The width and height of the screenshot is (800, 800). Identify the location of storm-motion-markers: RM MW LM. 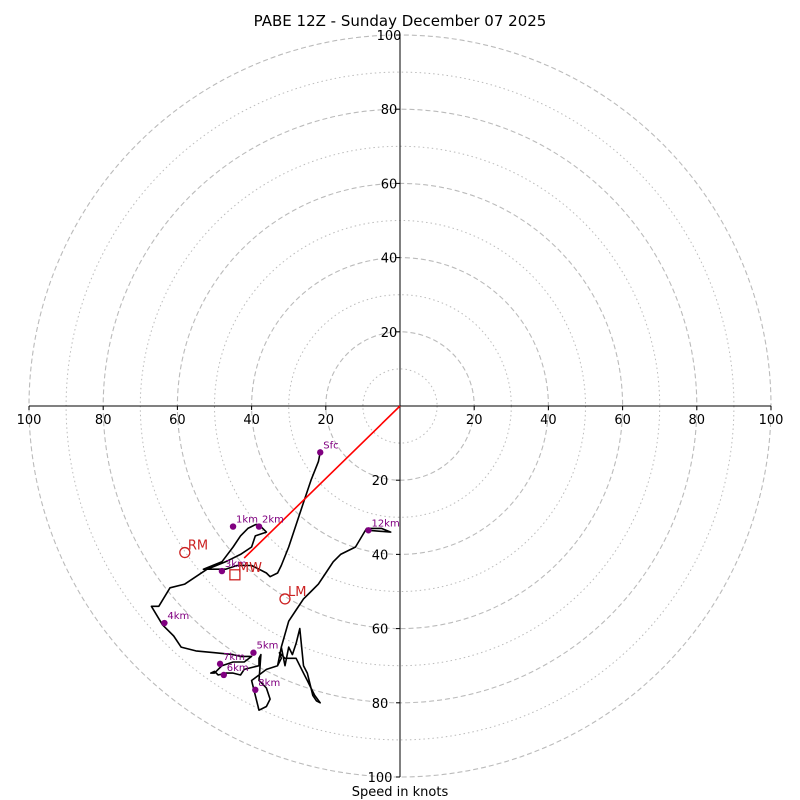
(242, 572).